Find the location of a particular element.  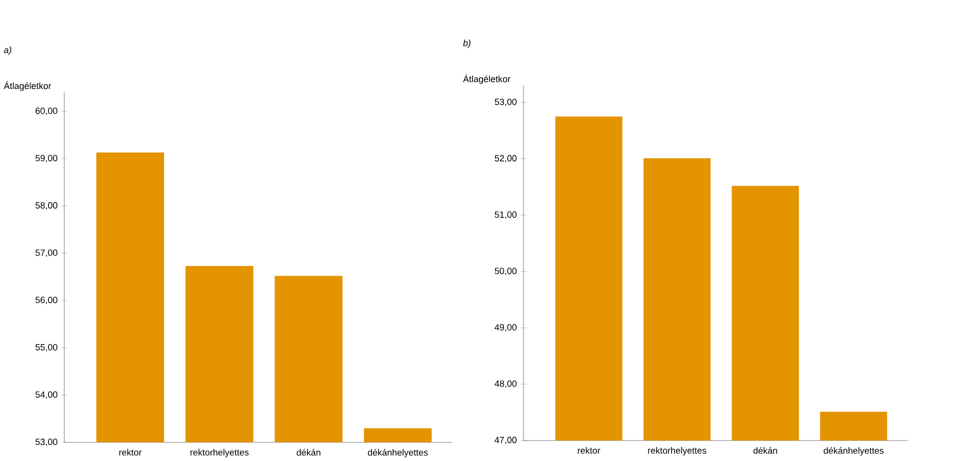

y-tick-label: 47,00 is located at coordinates (505, 440).